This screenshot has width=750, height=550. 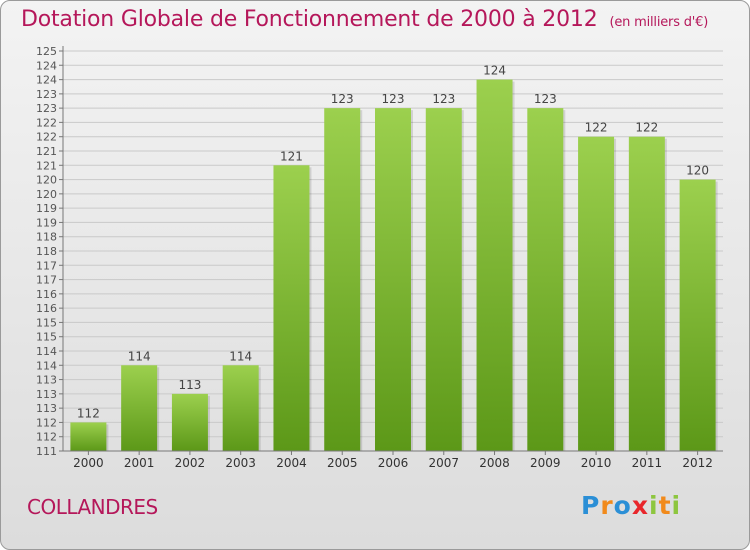 What do you see at coordinates (659, 22) in the screenshot?
I see `chart-subtitle: (en milliers d'€)` at bounding box center [659, 22].